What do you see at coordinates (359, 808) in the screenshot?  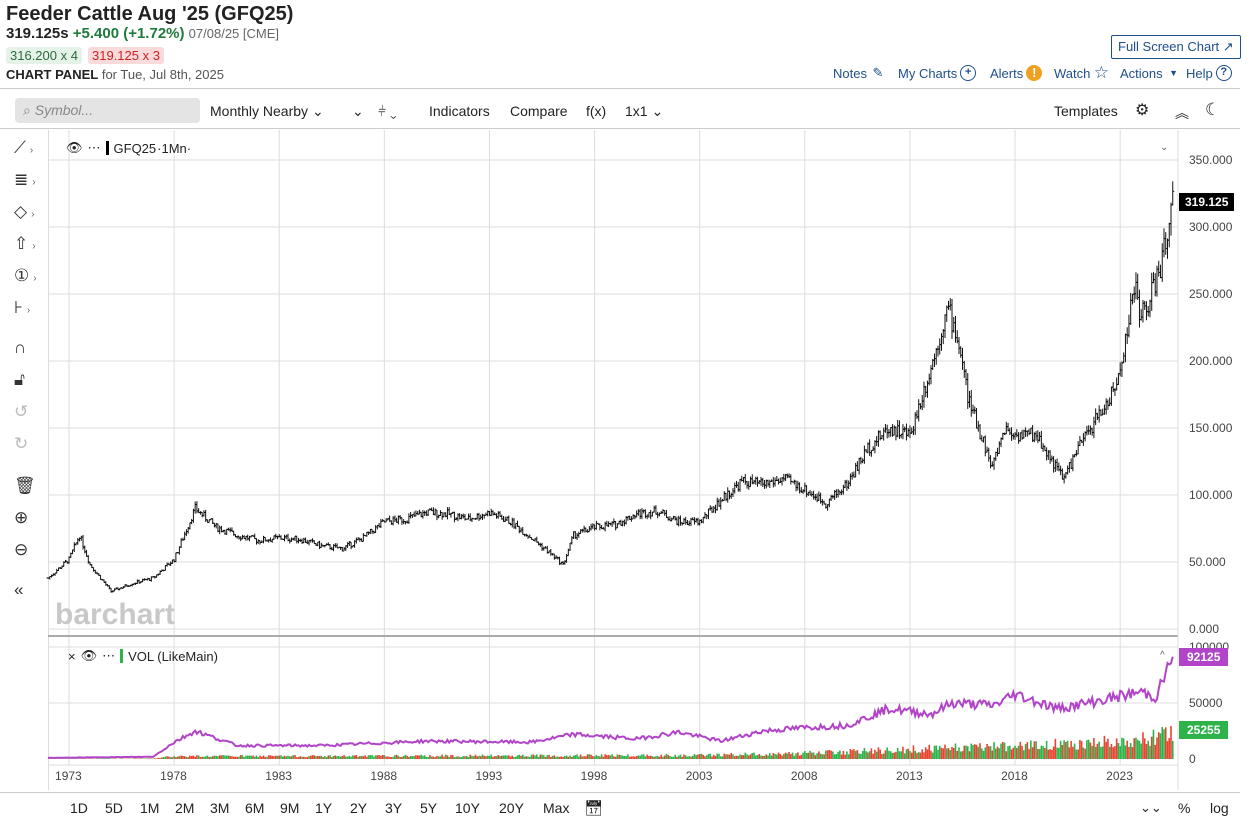 I see `range-button-2y: 2Y` at bounding box center [359, 808].